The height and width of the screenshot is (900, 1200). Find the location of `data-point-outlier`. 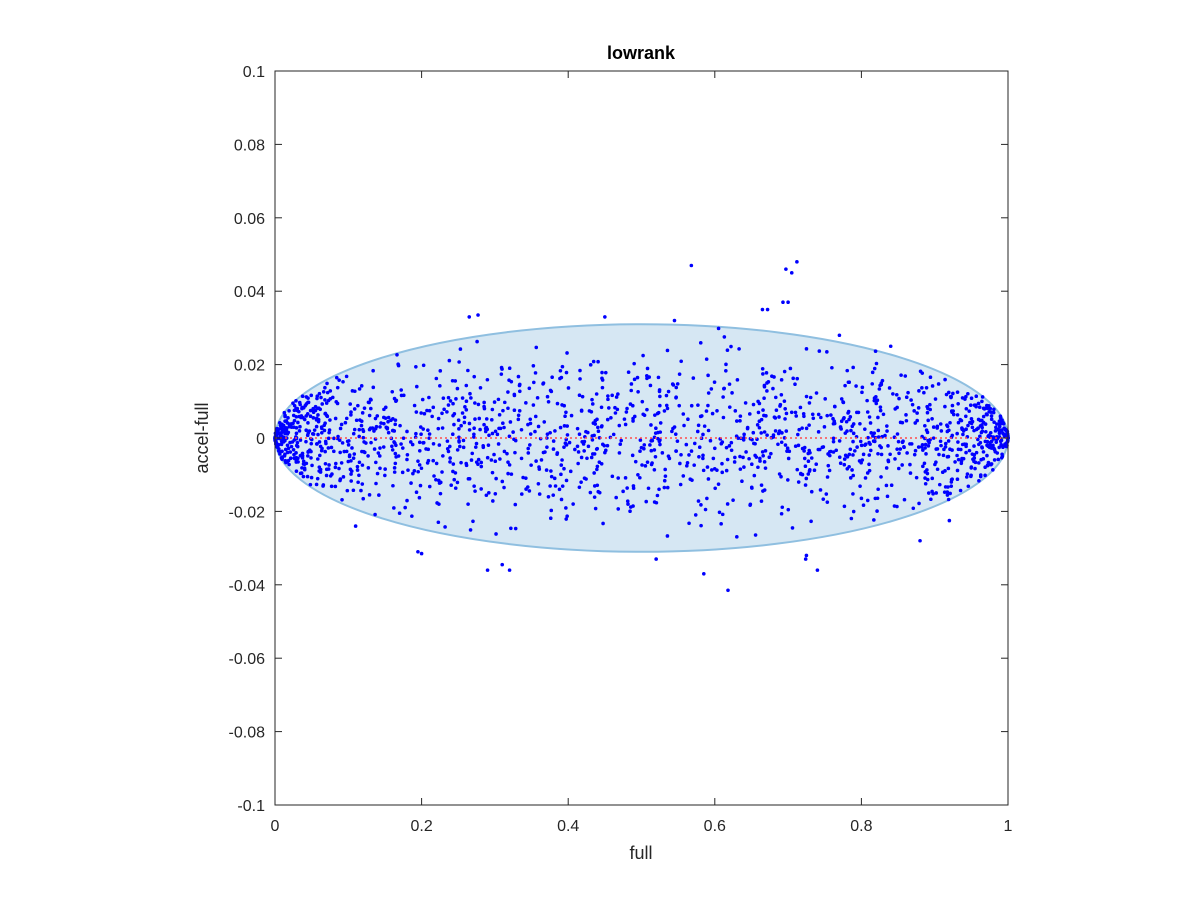

data-point-outlier is located at coordinates (674, 320).